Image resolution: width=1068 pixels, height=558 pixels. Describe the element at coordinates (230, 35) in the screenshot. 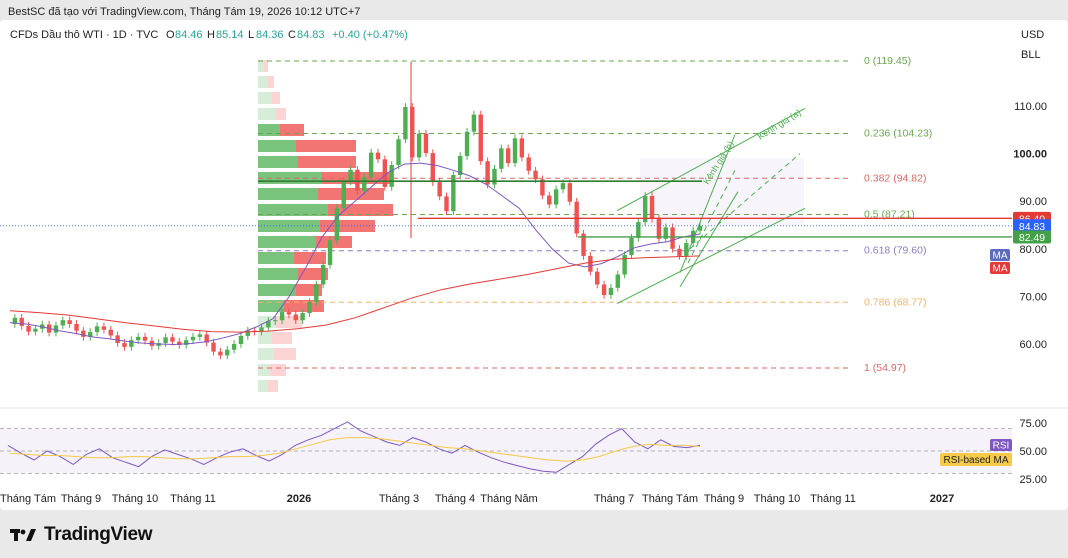

I see `ohlc-h-value: 85.14` at that location.